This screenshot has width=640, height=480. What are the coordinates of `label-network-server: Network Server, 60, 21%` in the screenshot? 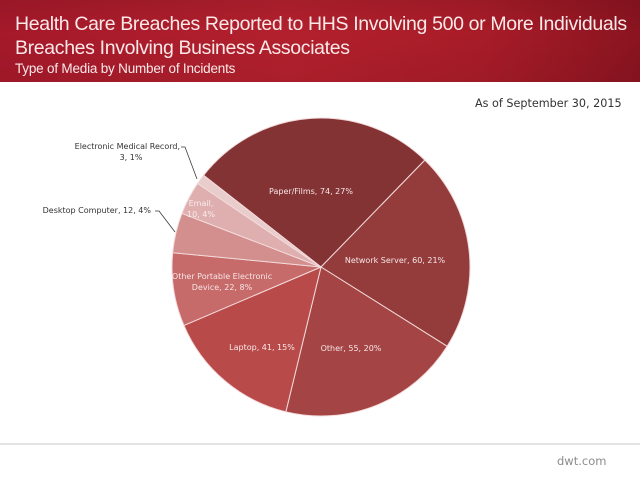 It's located at (395, 260).